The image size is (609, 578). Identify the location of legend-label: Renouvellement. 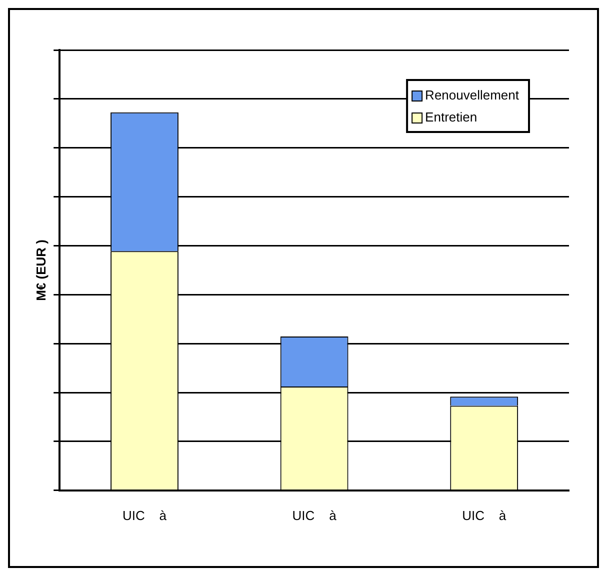
(472, 95).